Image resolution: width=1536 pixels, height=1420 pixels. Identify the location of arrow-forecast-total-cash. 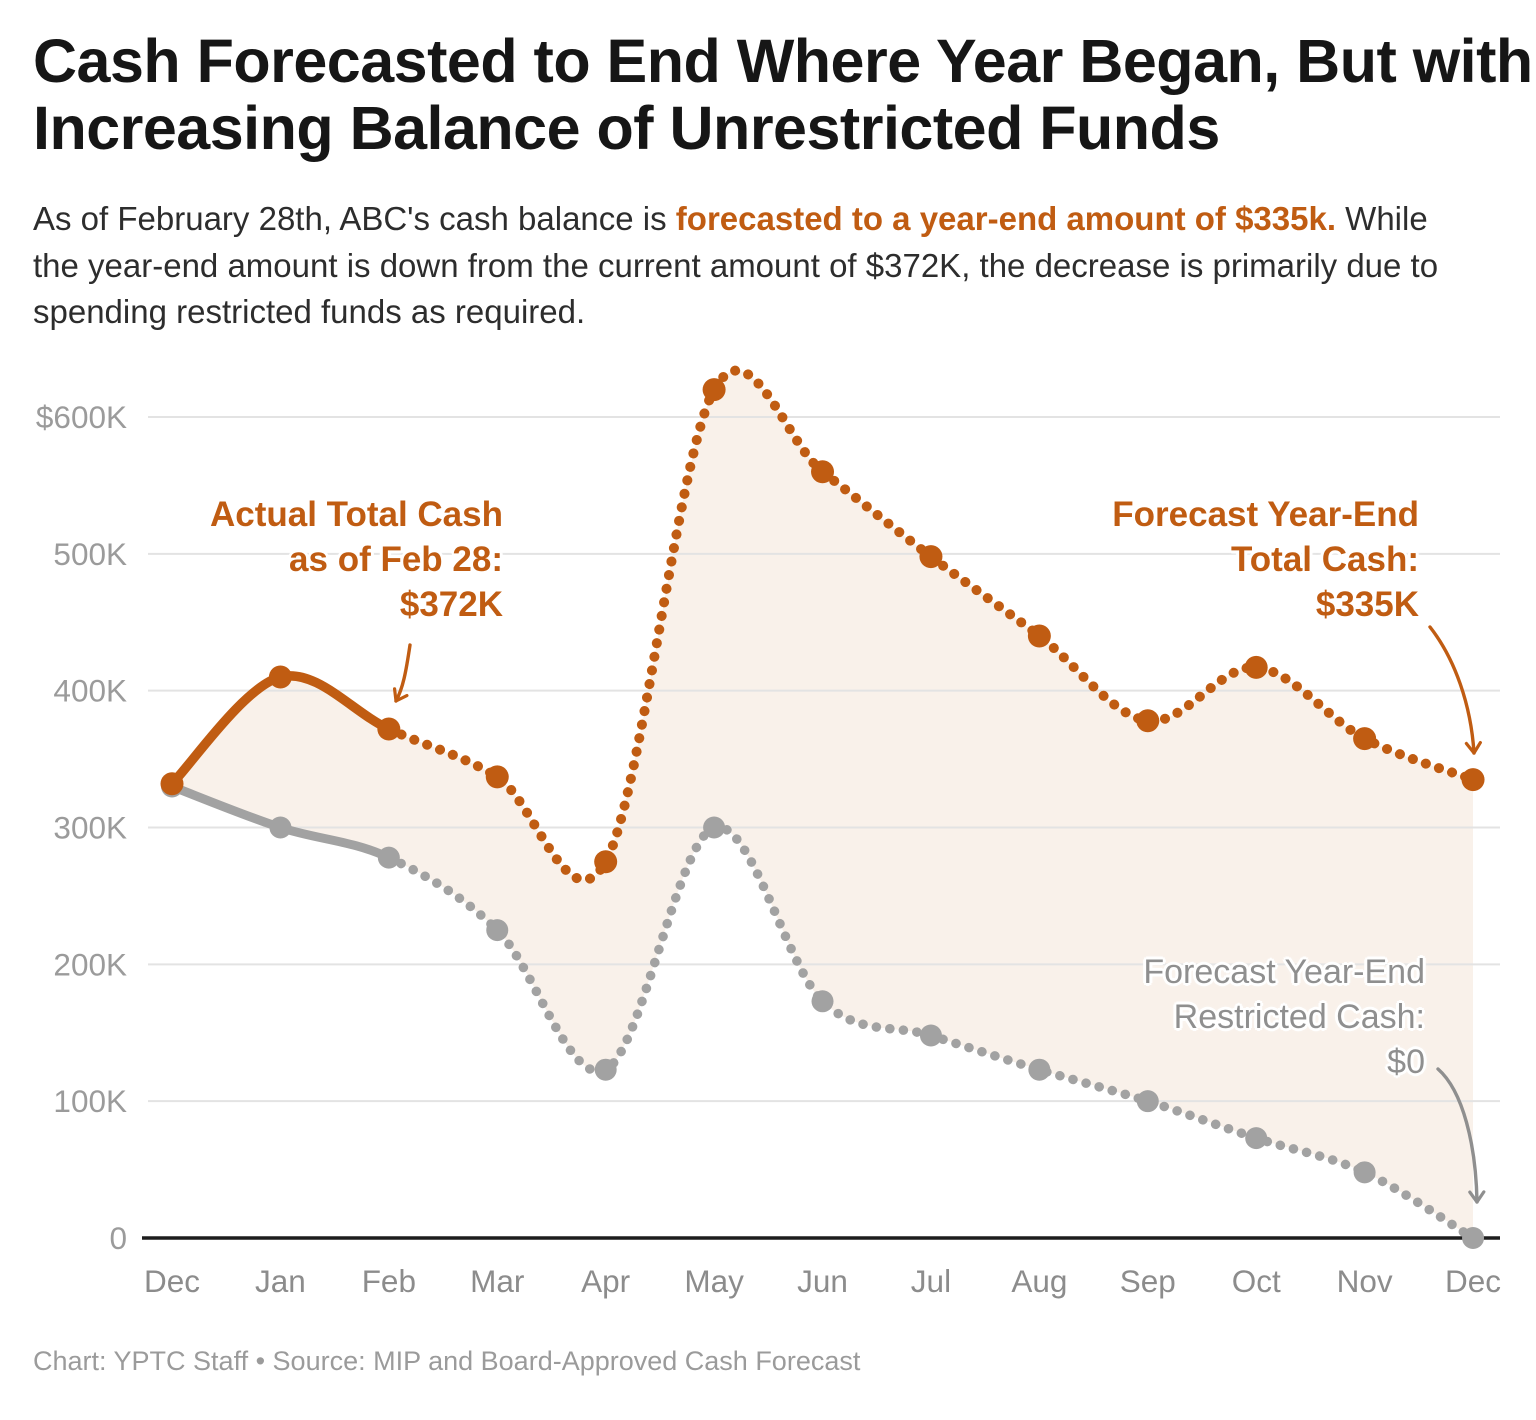
(1455, 690).